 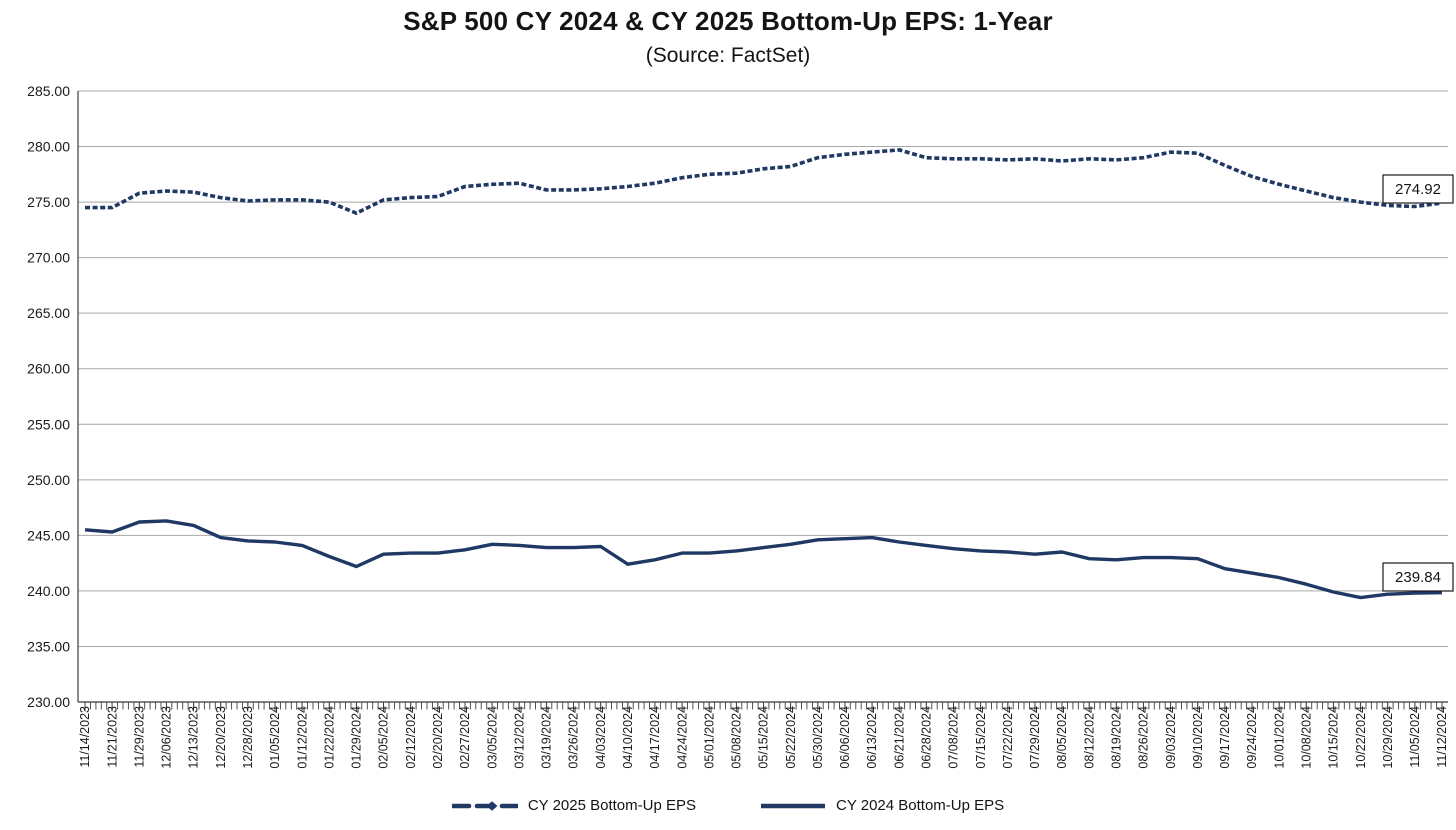 What do you see at coordinates (194, 737) in the screenshot?
I see `svg-text: 12/13/2023` at bounding box center [194, 737].